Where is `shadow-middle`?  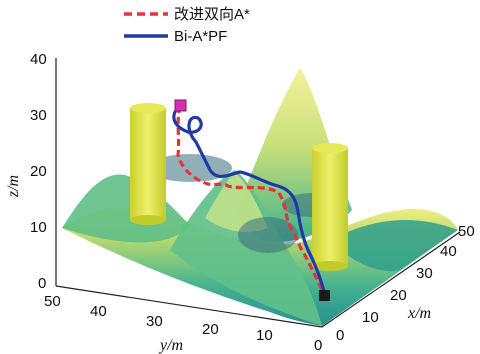 shadow-middle is located at coordinates (268, 235).